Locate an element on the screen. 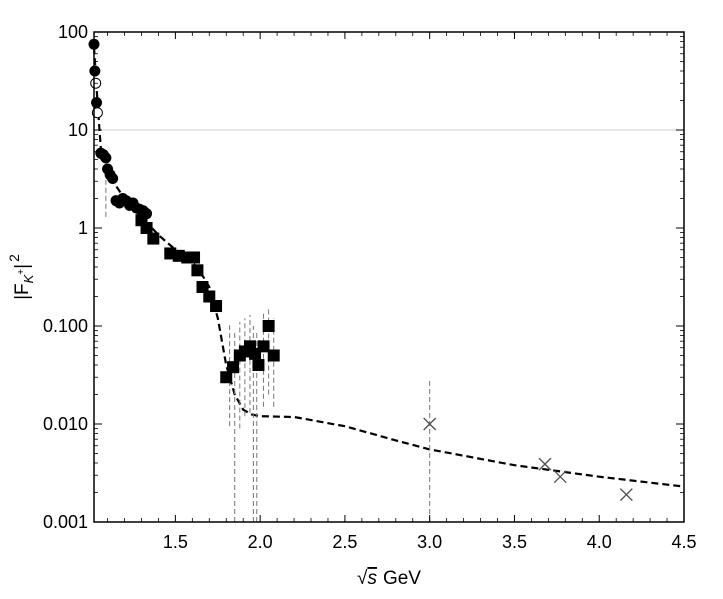  y-axis-base: |F is located at coordinates (22, 291).